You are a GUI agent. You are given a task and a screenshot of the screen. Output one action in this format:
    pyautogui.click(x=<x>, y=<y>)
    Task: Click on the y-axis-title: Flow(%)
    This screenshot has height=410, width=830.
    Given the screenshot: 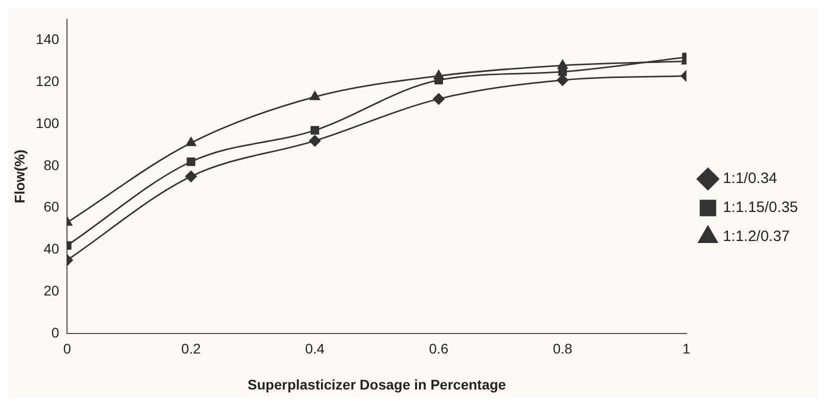 What is the action you would take?
    pyautogui.click(x=19, y=177)
    